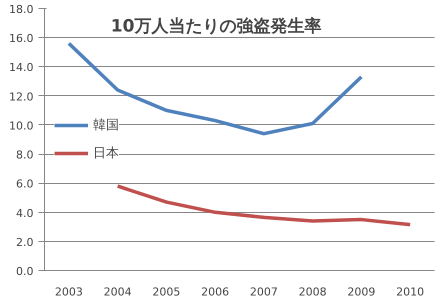  Describe the element at coordinates (264, 205) in the screenshot. I see `line-series` at that location.